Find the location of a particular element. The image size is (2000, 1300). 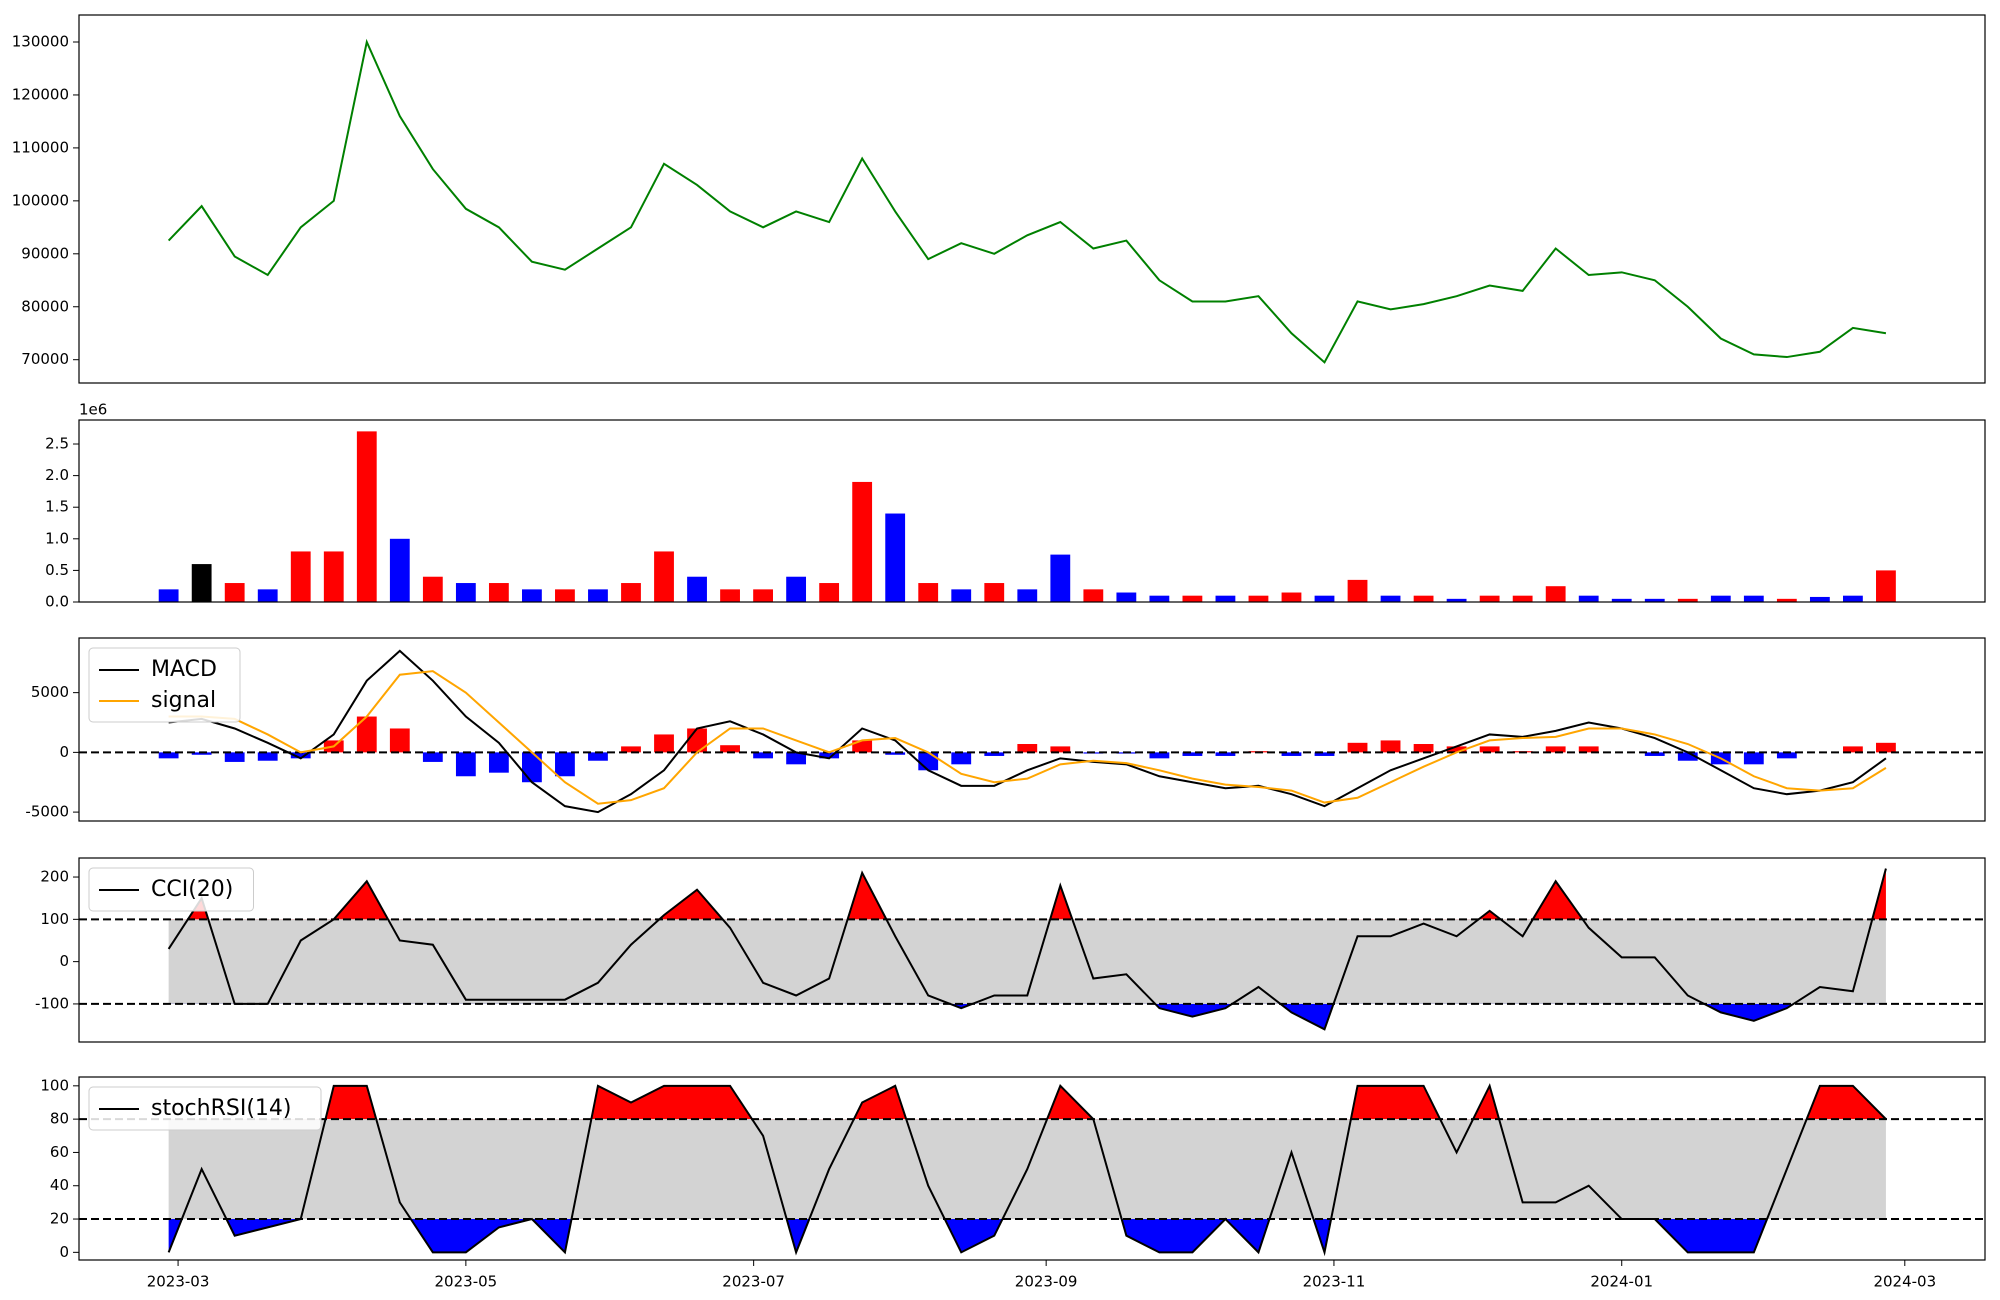

panel: -100 0 100 200 CCI(20) is located at coordinates (1010, 950).